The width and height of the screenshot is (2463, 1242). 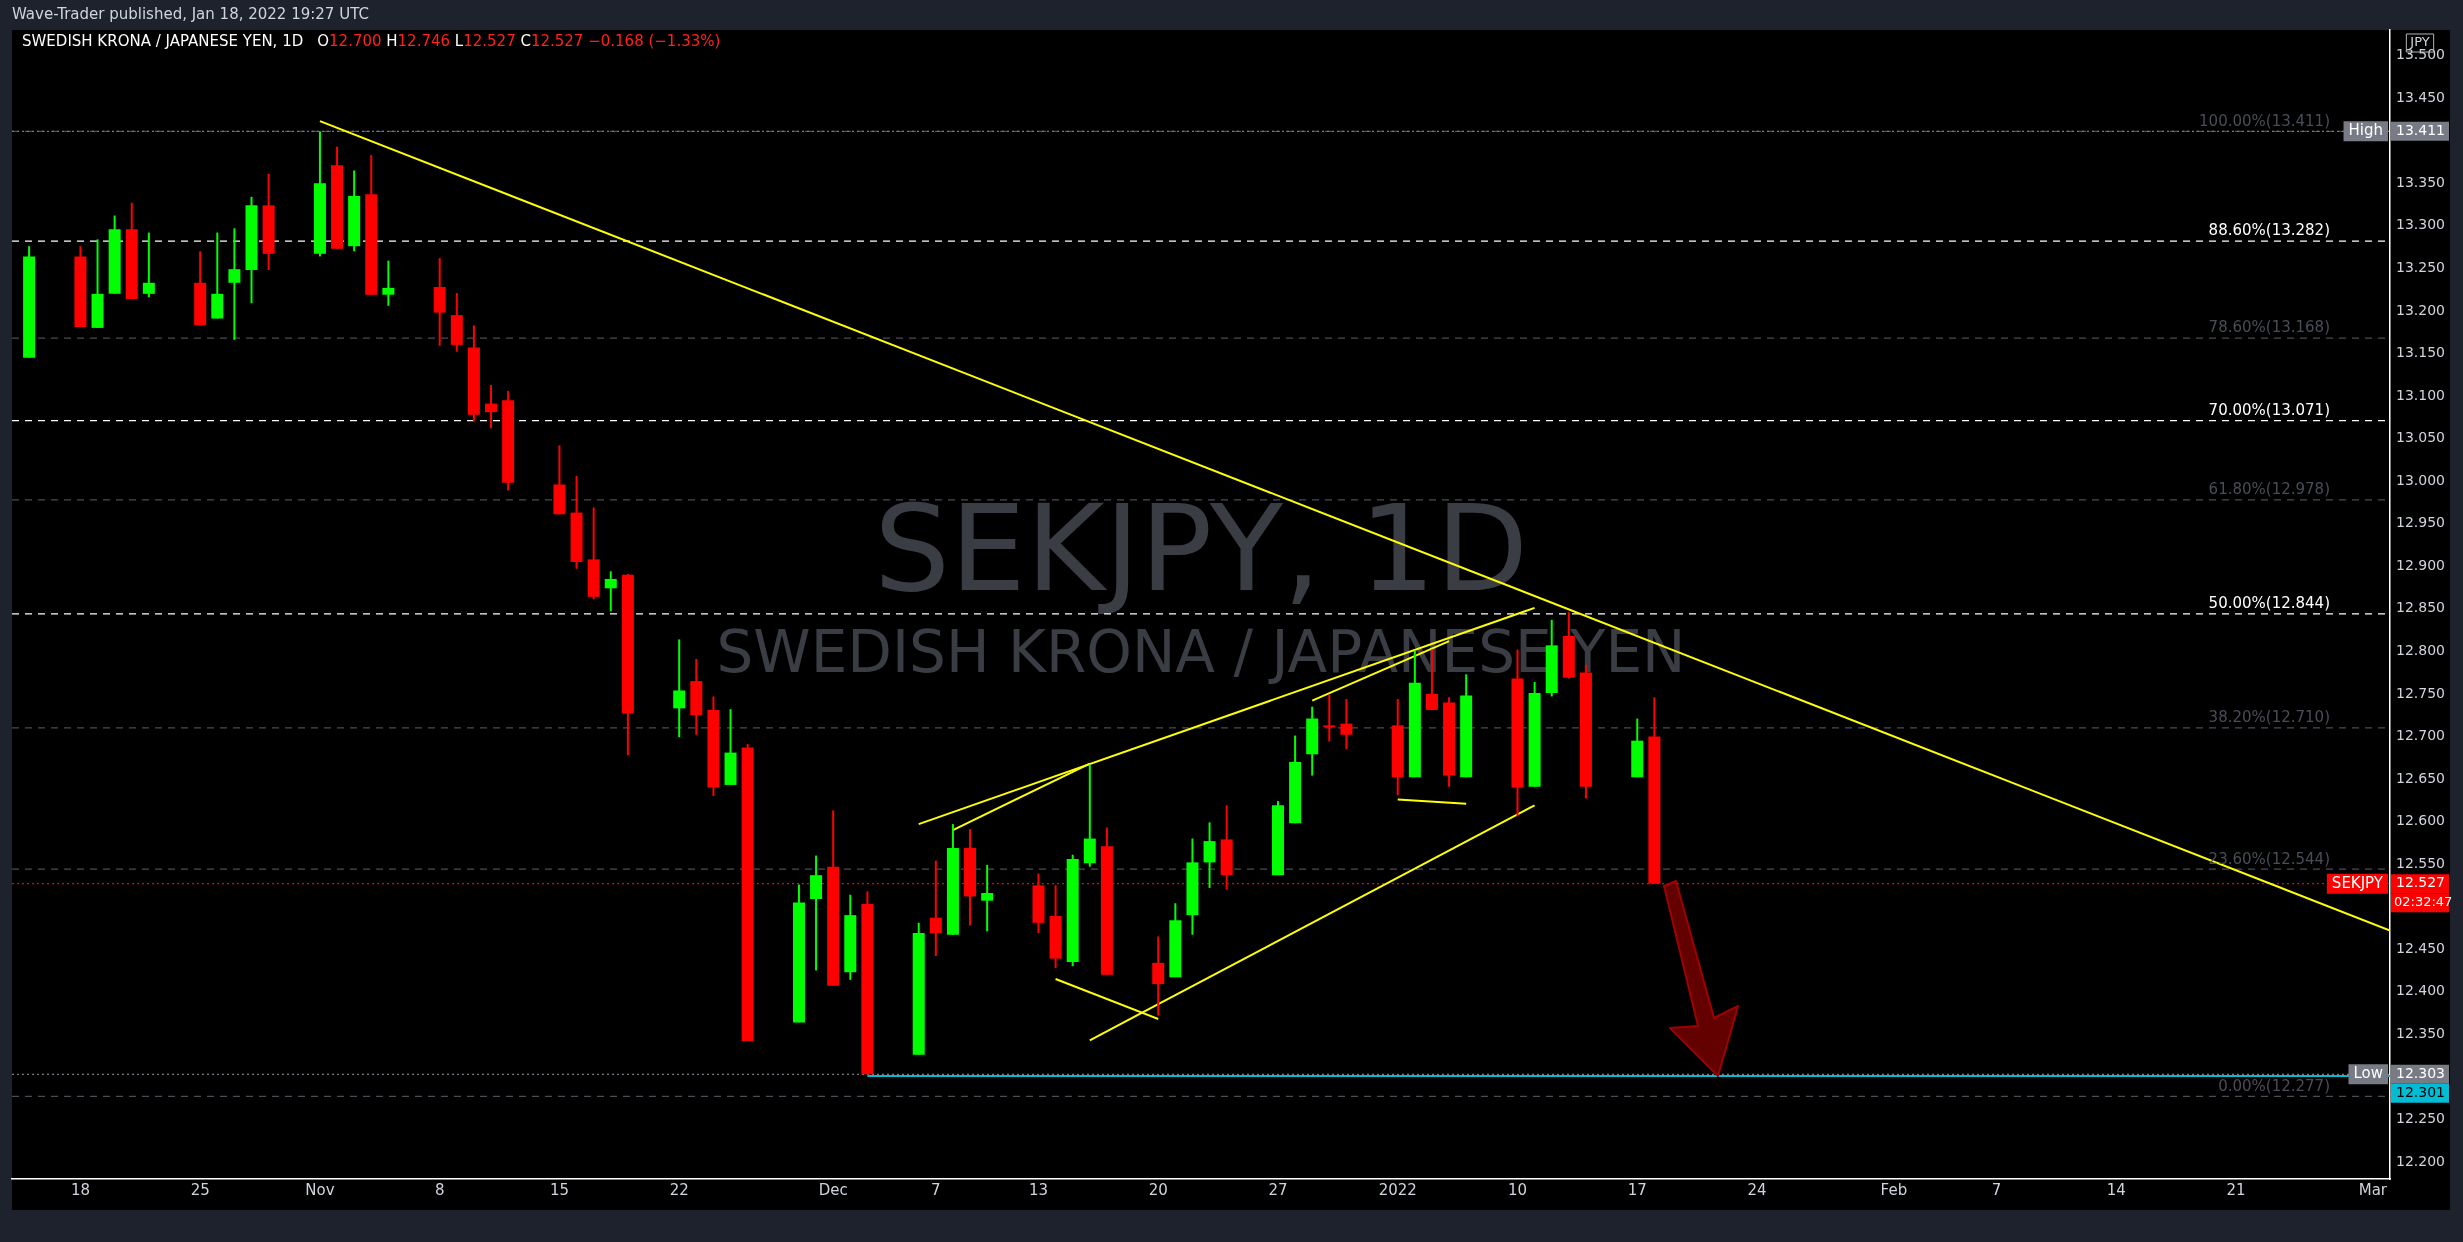 I want to click on x-tick-label: 17, so click(x=1637, y=1189).